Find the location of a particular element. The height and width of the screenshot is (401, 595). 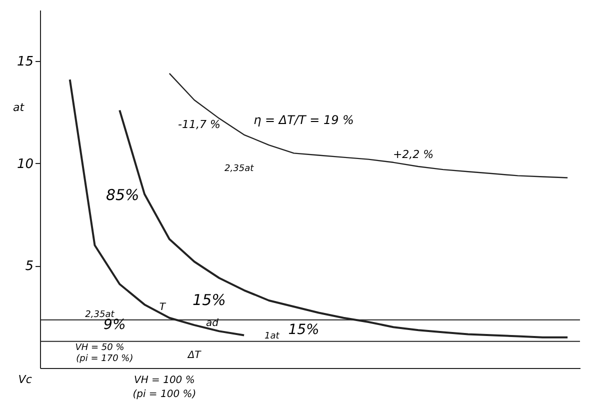

y-tick-label: 5 is located at coordinates (29, 266).